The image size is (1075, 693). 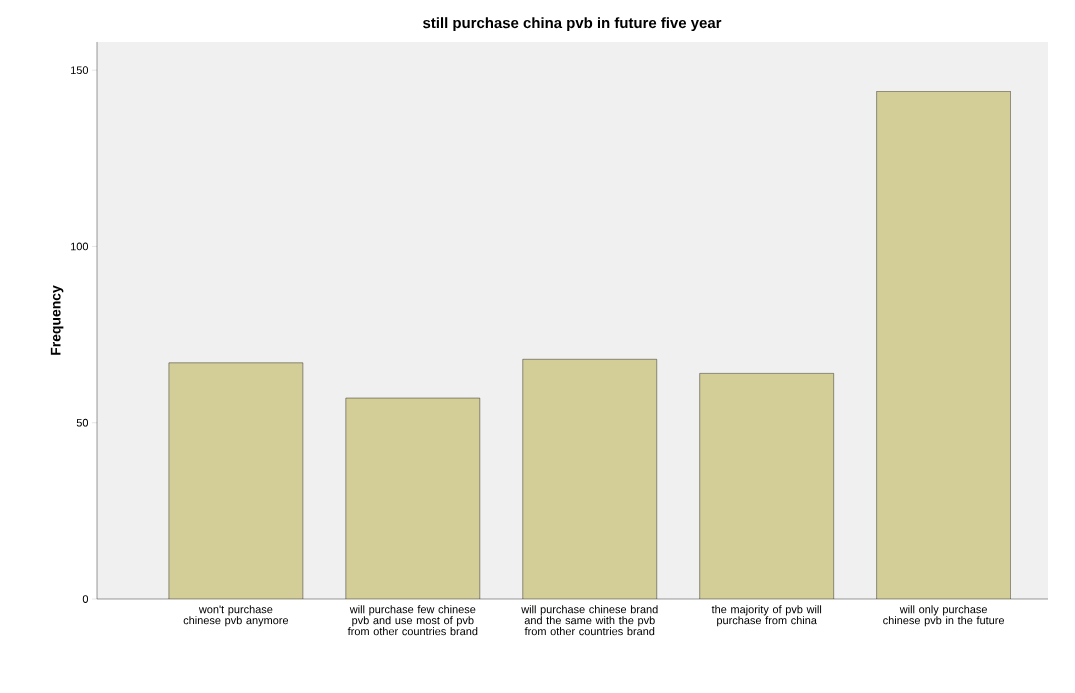 I want to click on x-tick-label: the majority of pvb will purchase from china, so click(x=766, y=616).